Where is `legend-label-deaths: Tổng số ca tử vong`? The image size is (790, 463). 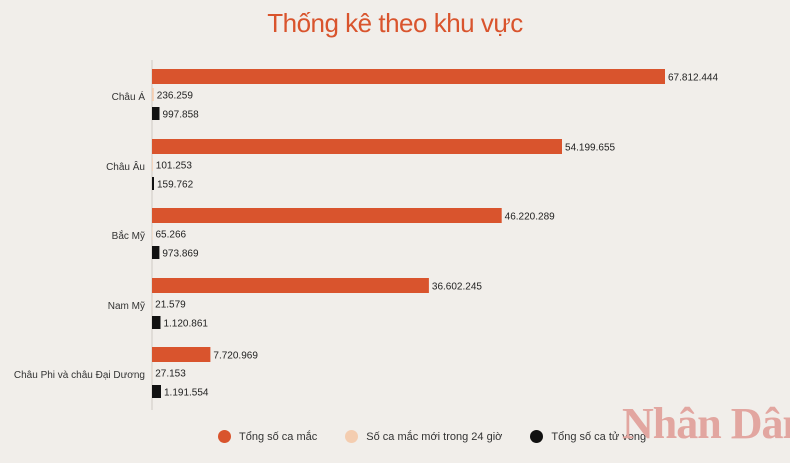
legend-label-deaths: Tổng số ca tử vong is located at coordinates (599, 436).